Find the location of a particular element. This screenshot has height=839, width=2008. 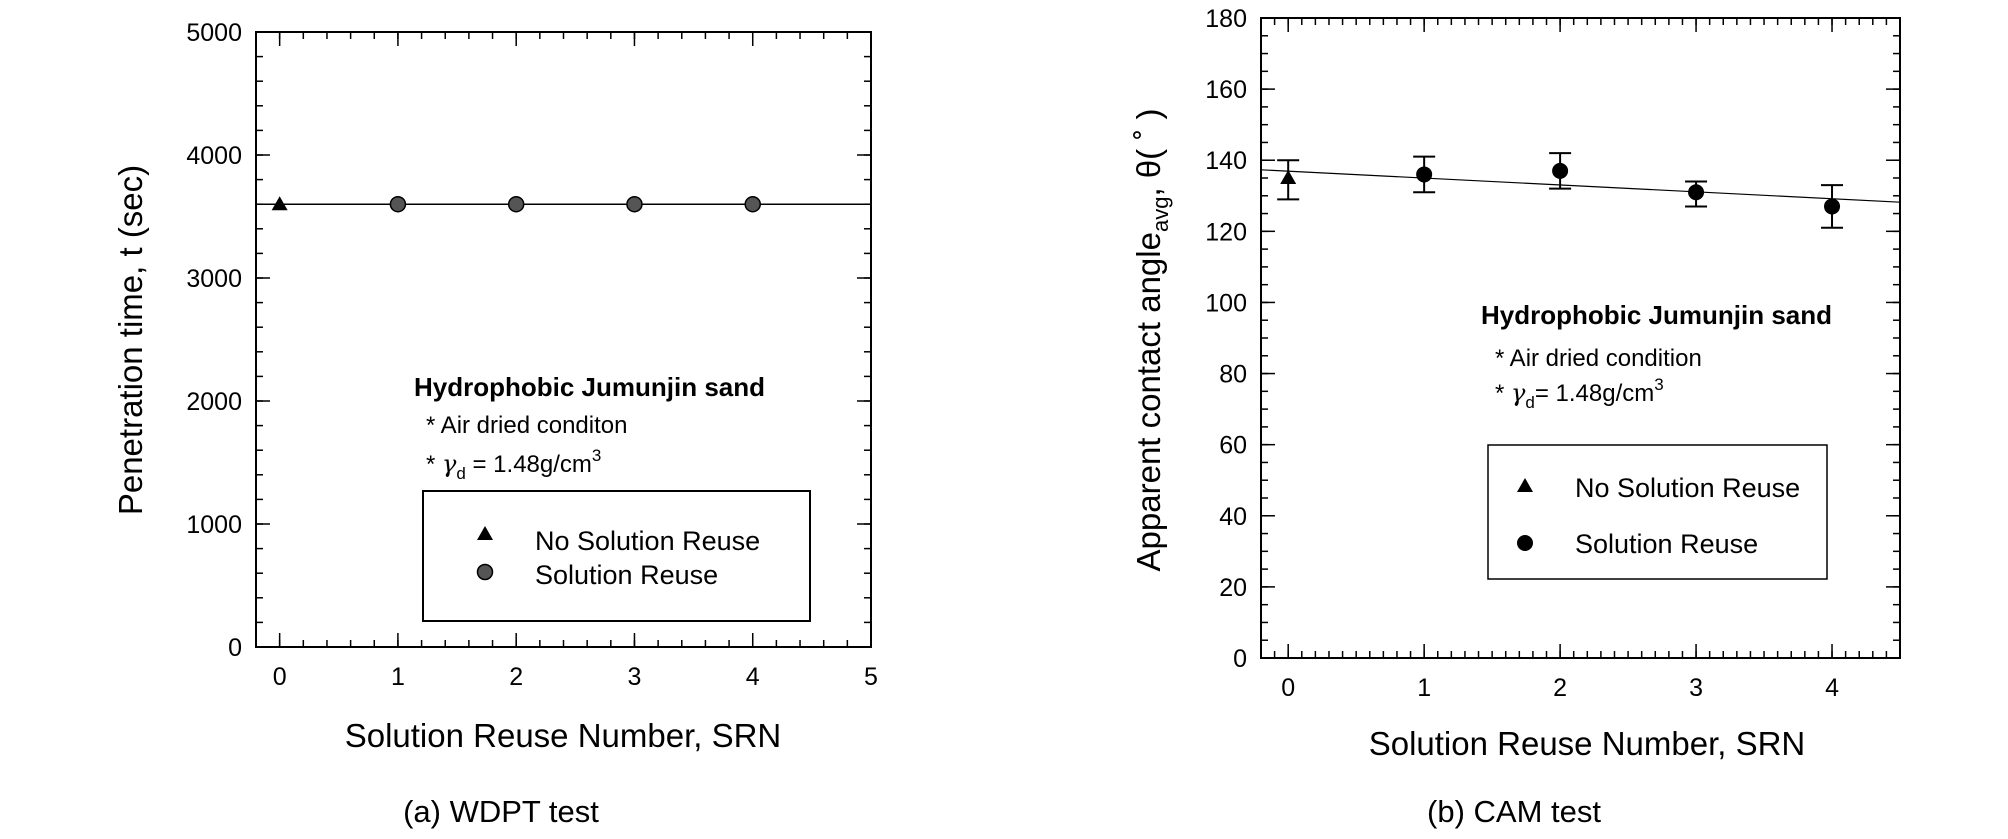

y-tick-label: 4000 is located at coordinates (214, 156).